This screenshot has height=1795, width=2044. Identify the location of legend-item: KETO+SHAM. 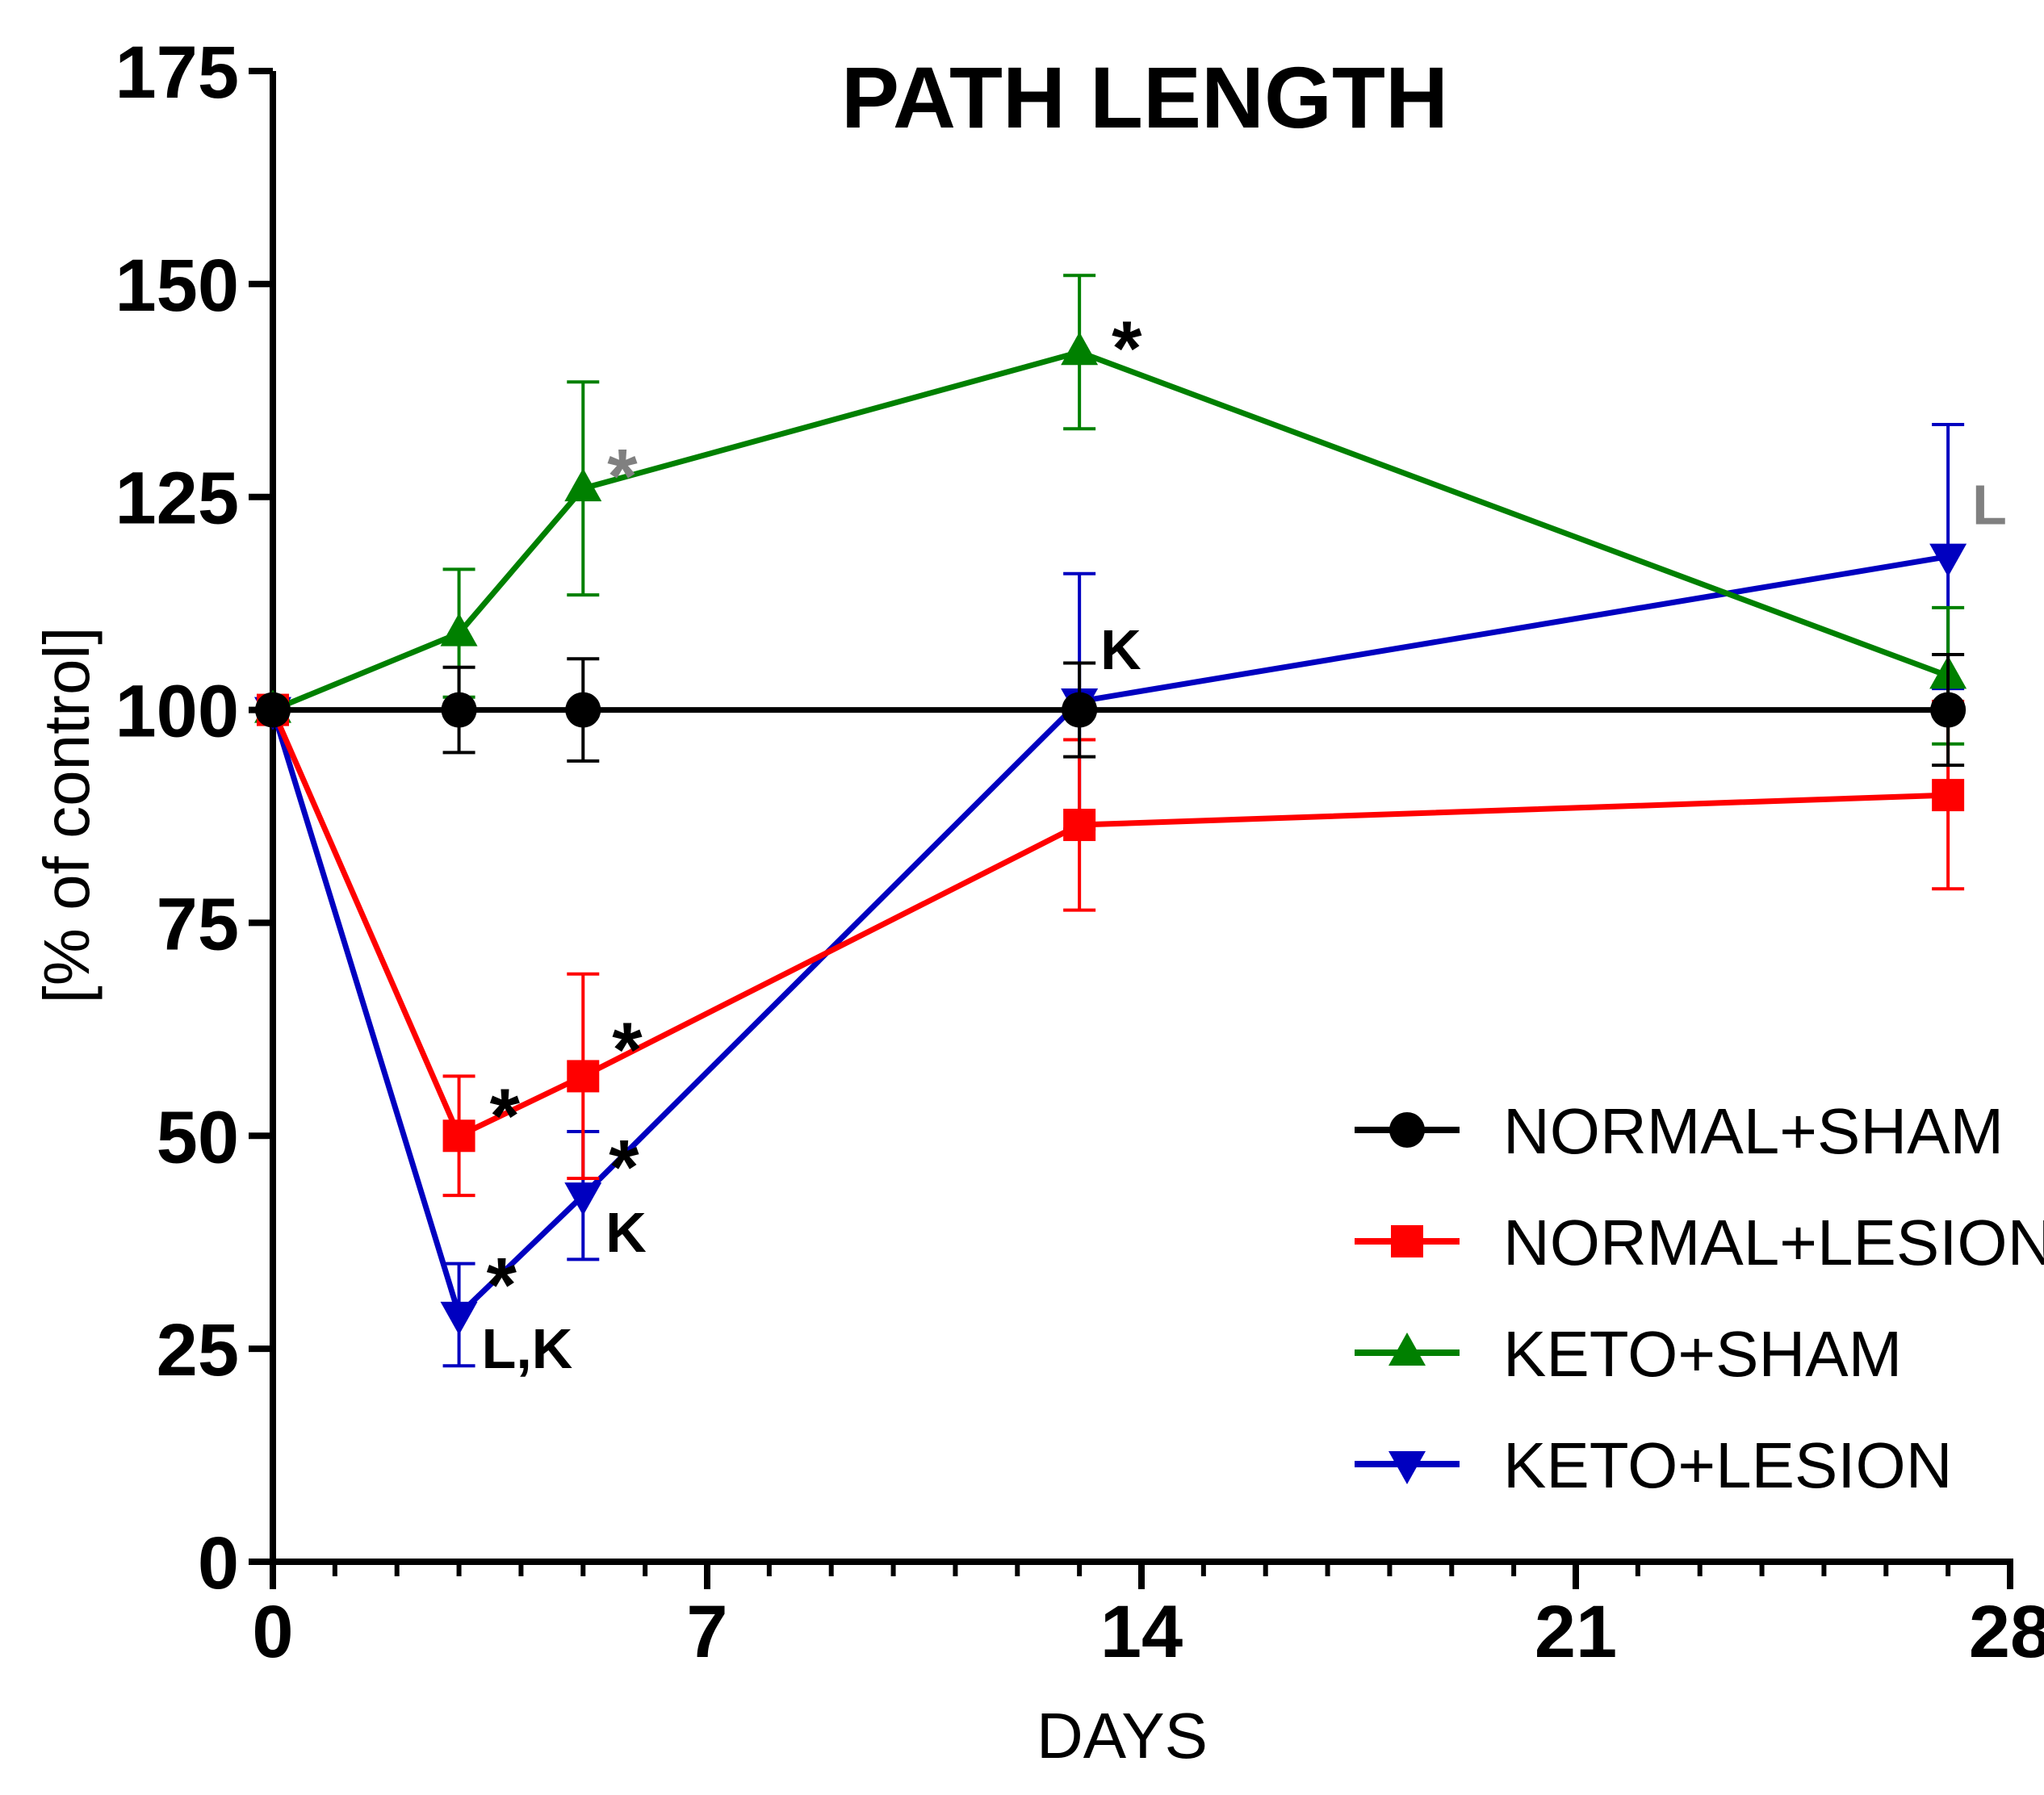
(1629, 1354).